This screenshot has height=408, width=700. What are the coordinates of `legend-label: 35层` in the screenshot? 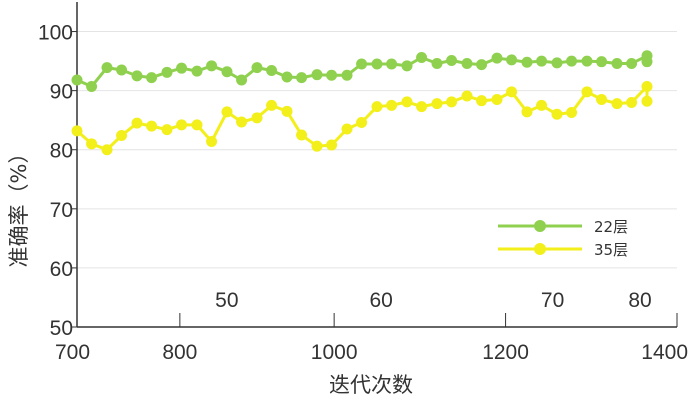 It's located at (611, 250).